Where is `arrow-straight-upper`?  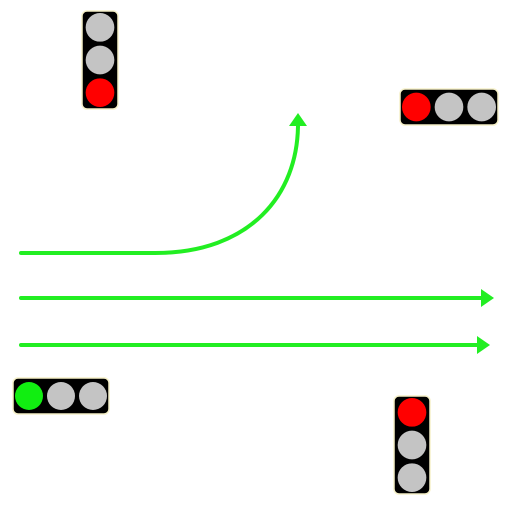
arrow-straight-upper is located at coordinates (256, 298).